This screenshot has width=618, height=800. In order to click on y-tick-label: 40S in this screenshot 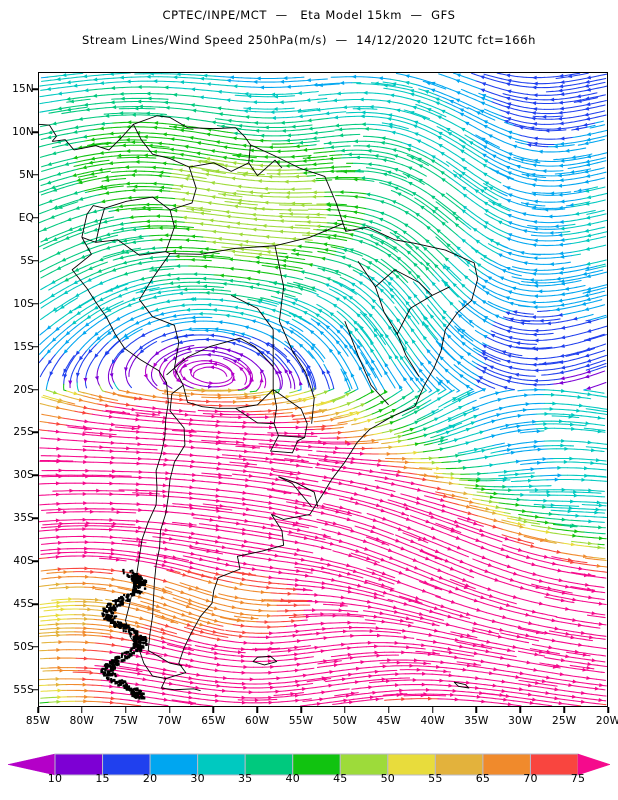, I will do `click(23, 561)`.